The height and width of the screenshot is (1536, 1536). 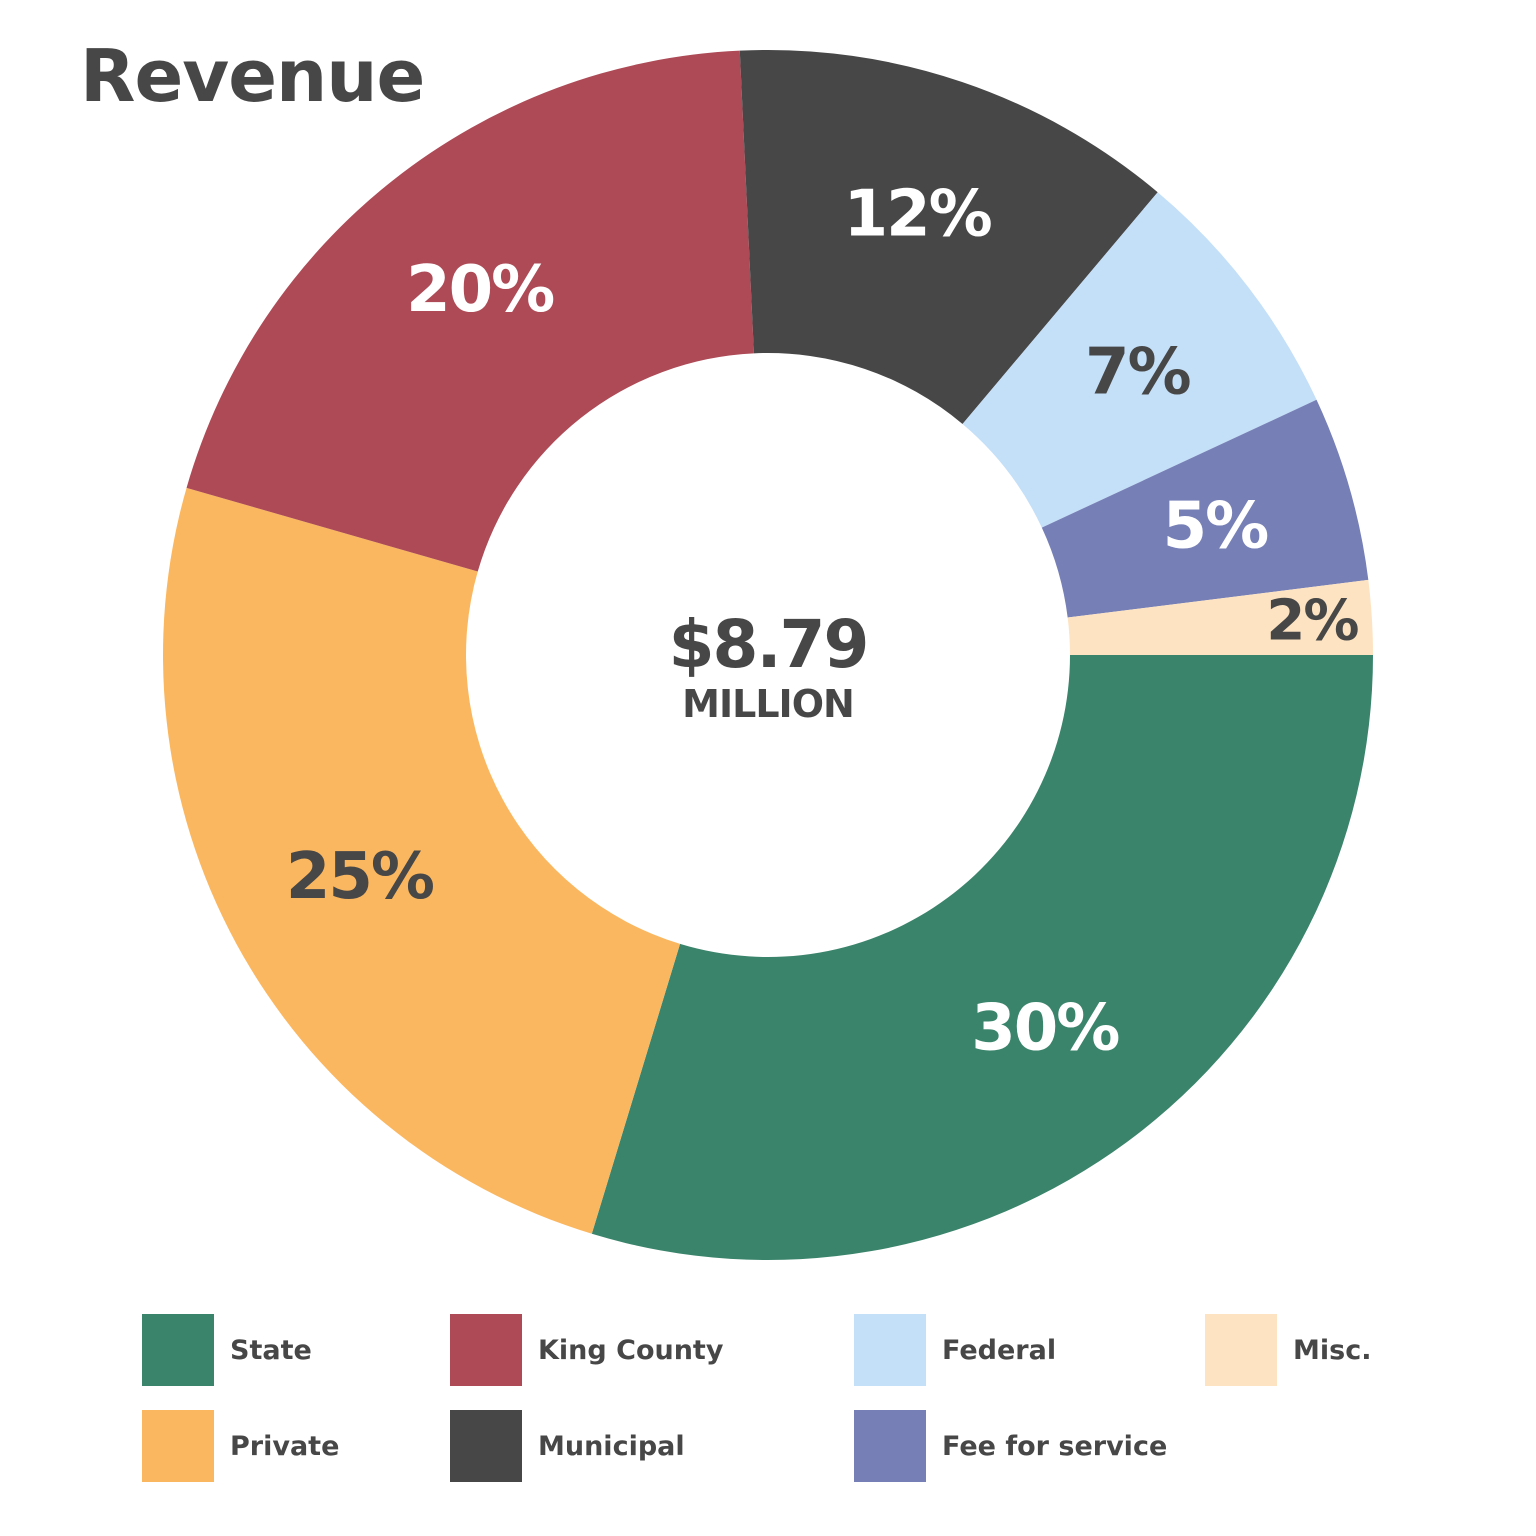 I want to click on center-total-unit: MILLION, so click(x=768, y=704).